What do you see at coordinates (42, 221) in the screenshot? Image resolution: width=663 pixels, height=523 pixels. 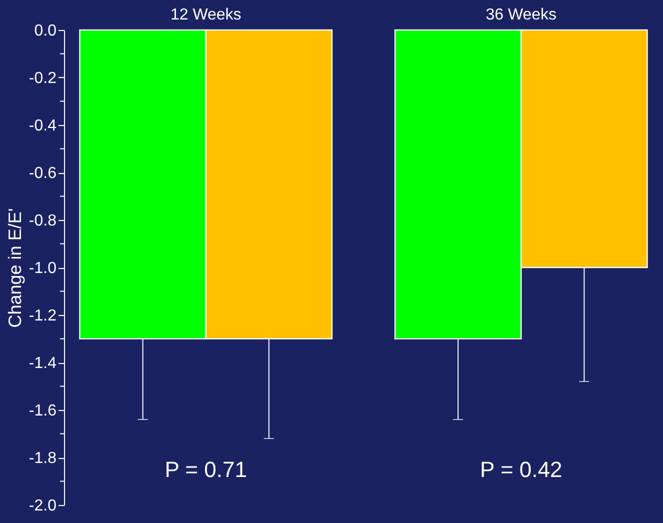 I see `y-tick-label: -0.8` at bounding box center [42, 221].